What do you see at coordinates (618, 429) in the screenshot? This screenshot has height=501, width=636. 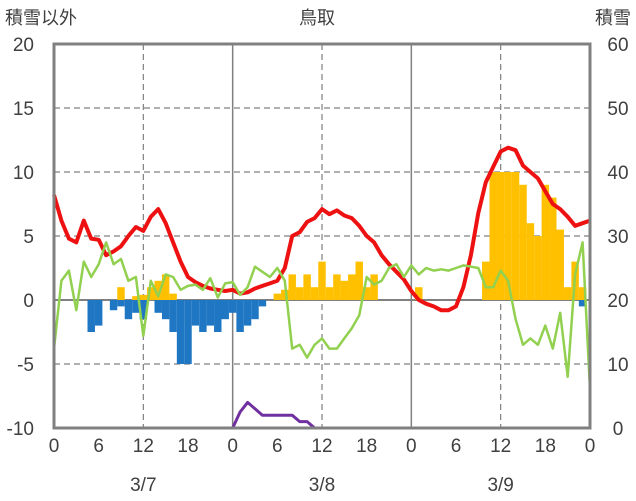 I see `right-tick-label: 0` at bounding box center [618, 429].